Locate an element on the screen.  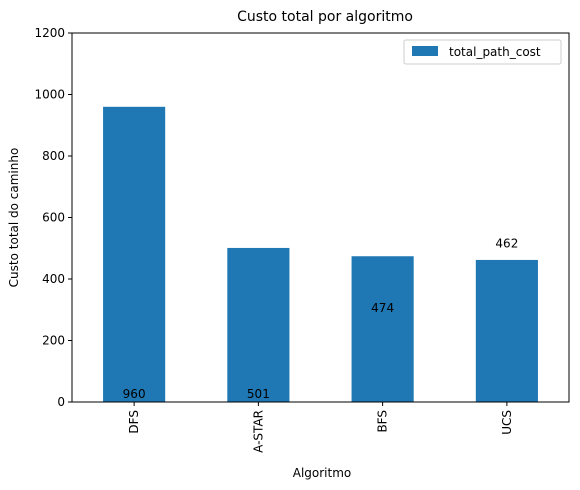
legend: total_path_cost is located at coordinates (482, 52).